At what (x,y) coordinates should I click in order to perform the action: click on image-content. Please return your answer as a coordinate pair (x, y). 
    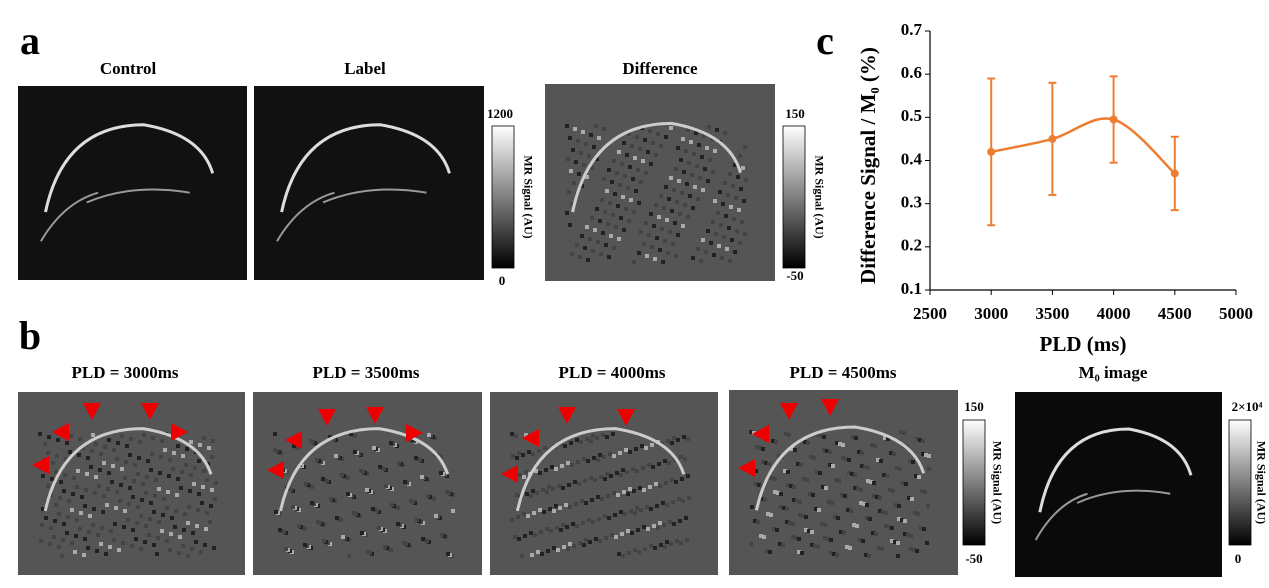
    Looking at the image, I should click on (1113, 484).